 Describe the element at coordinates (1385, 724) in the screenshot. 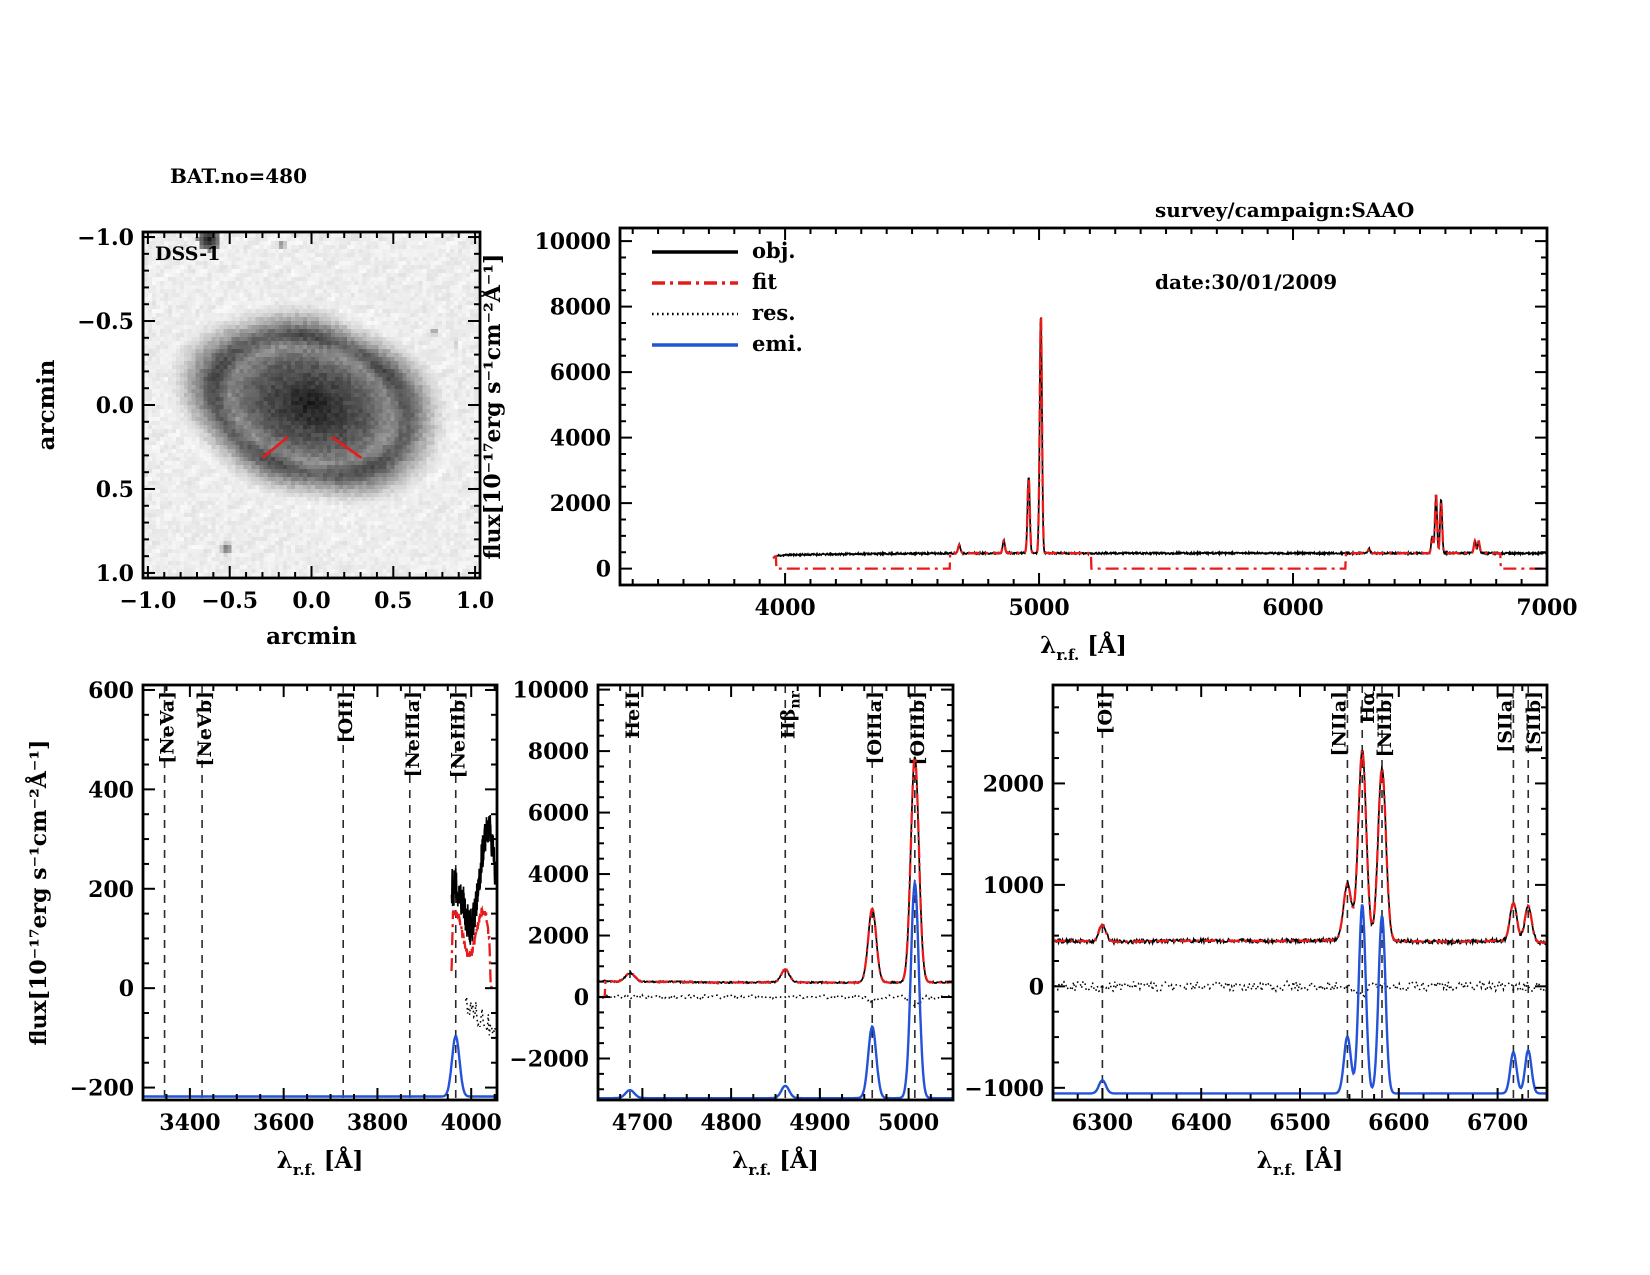

I see `marker-label-[NIIb]: [NIIb]` at that location.